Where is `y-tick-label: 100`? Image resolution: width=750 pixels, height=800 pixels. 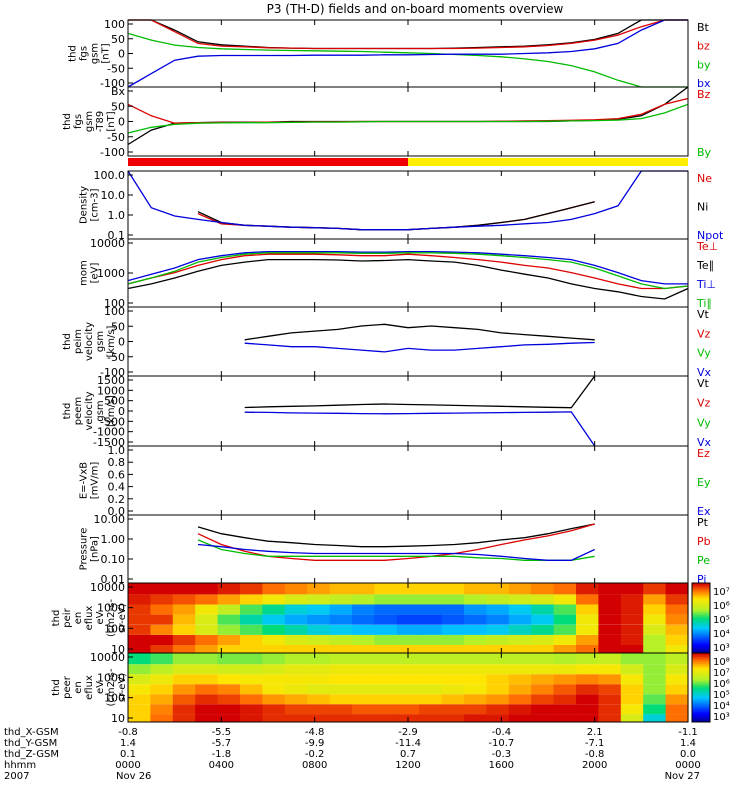
y-tick-label: 100 is located at coordinates (114, 303).